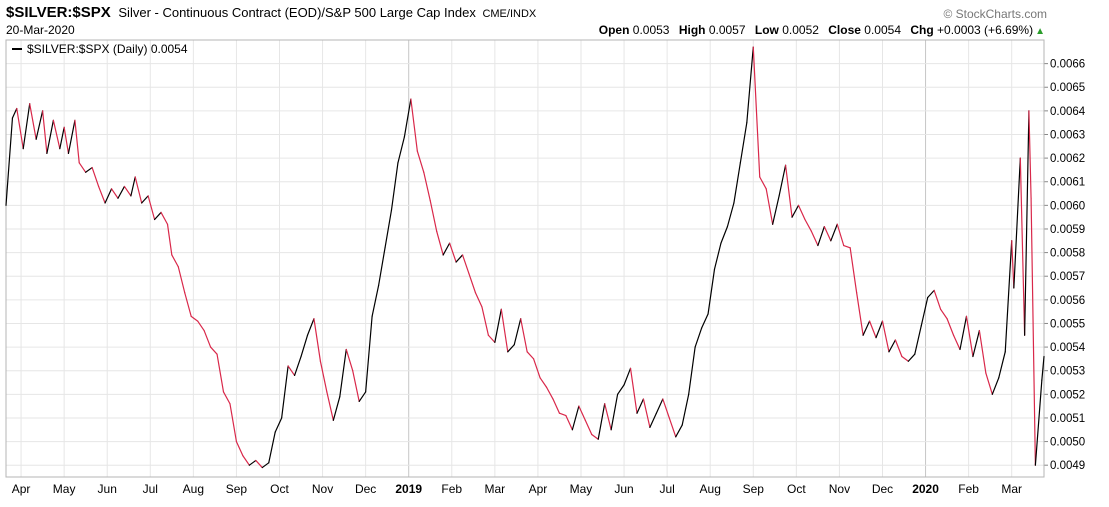  Describe the element at coordinates (365, 489) in the screenshot. I see `x-tick-label: Dec` at that location.